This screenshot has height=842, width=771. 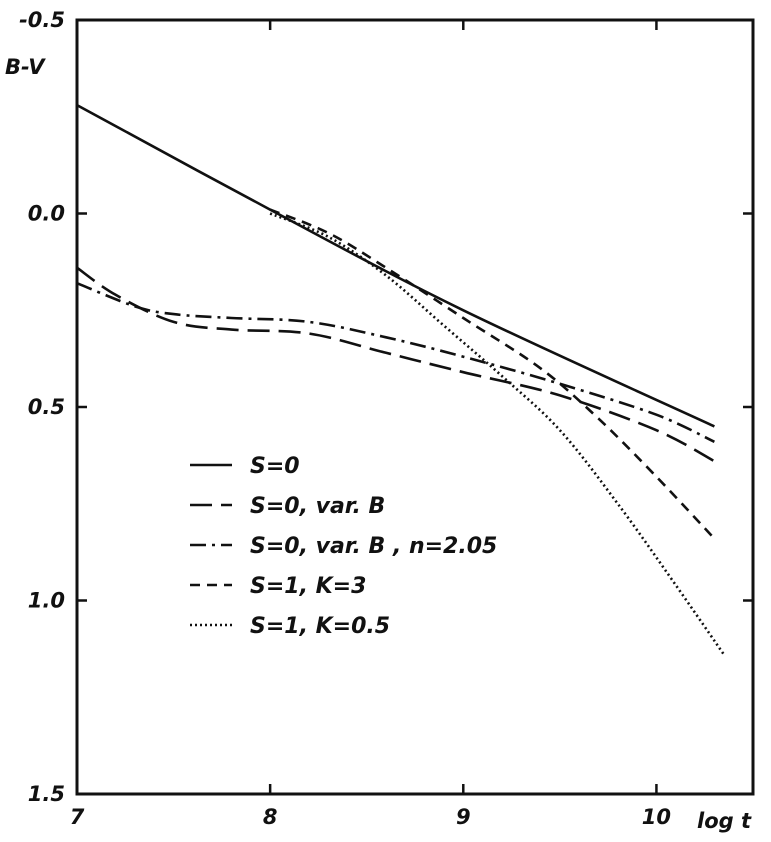 What do you see at coordinates (308, 586) in the screenshot?
I see `legend-label-s-1-k-3: S=1, K=3` at bounding box center [308, 586].